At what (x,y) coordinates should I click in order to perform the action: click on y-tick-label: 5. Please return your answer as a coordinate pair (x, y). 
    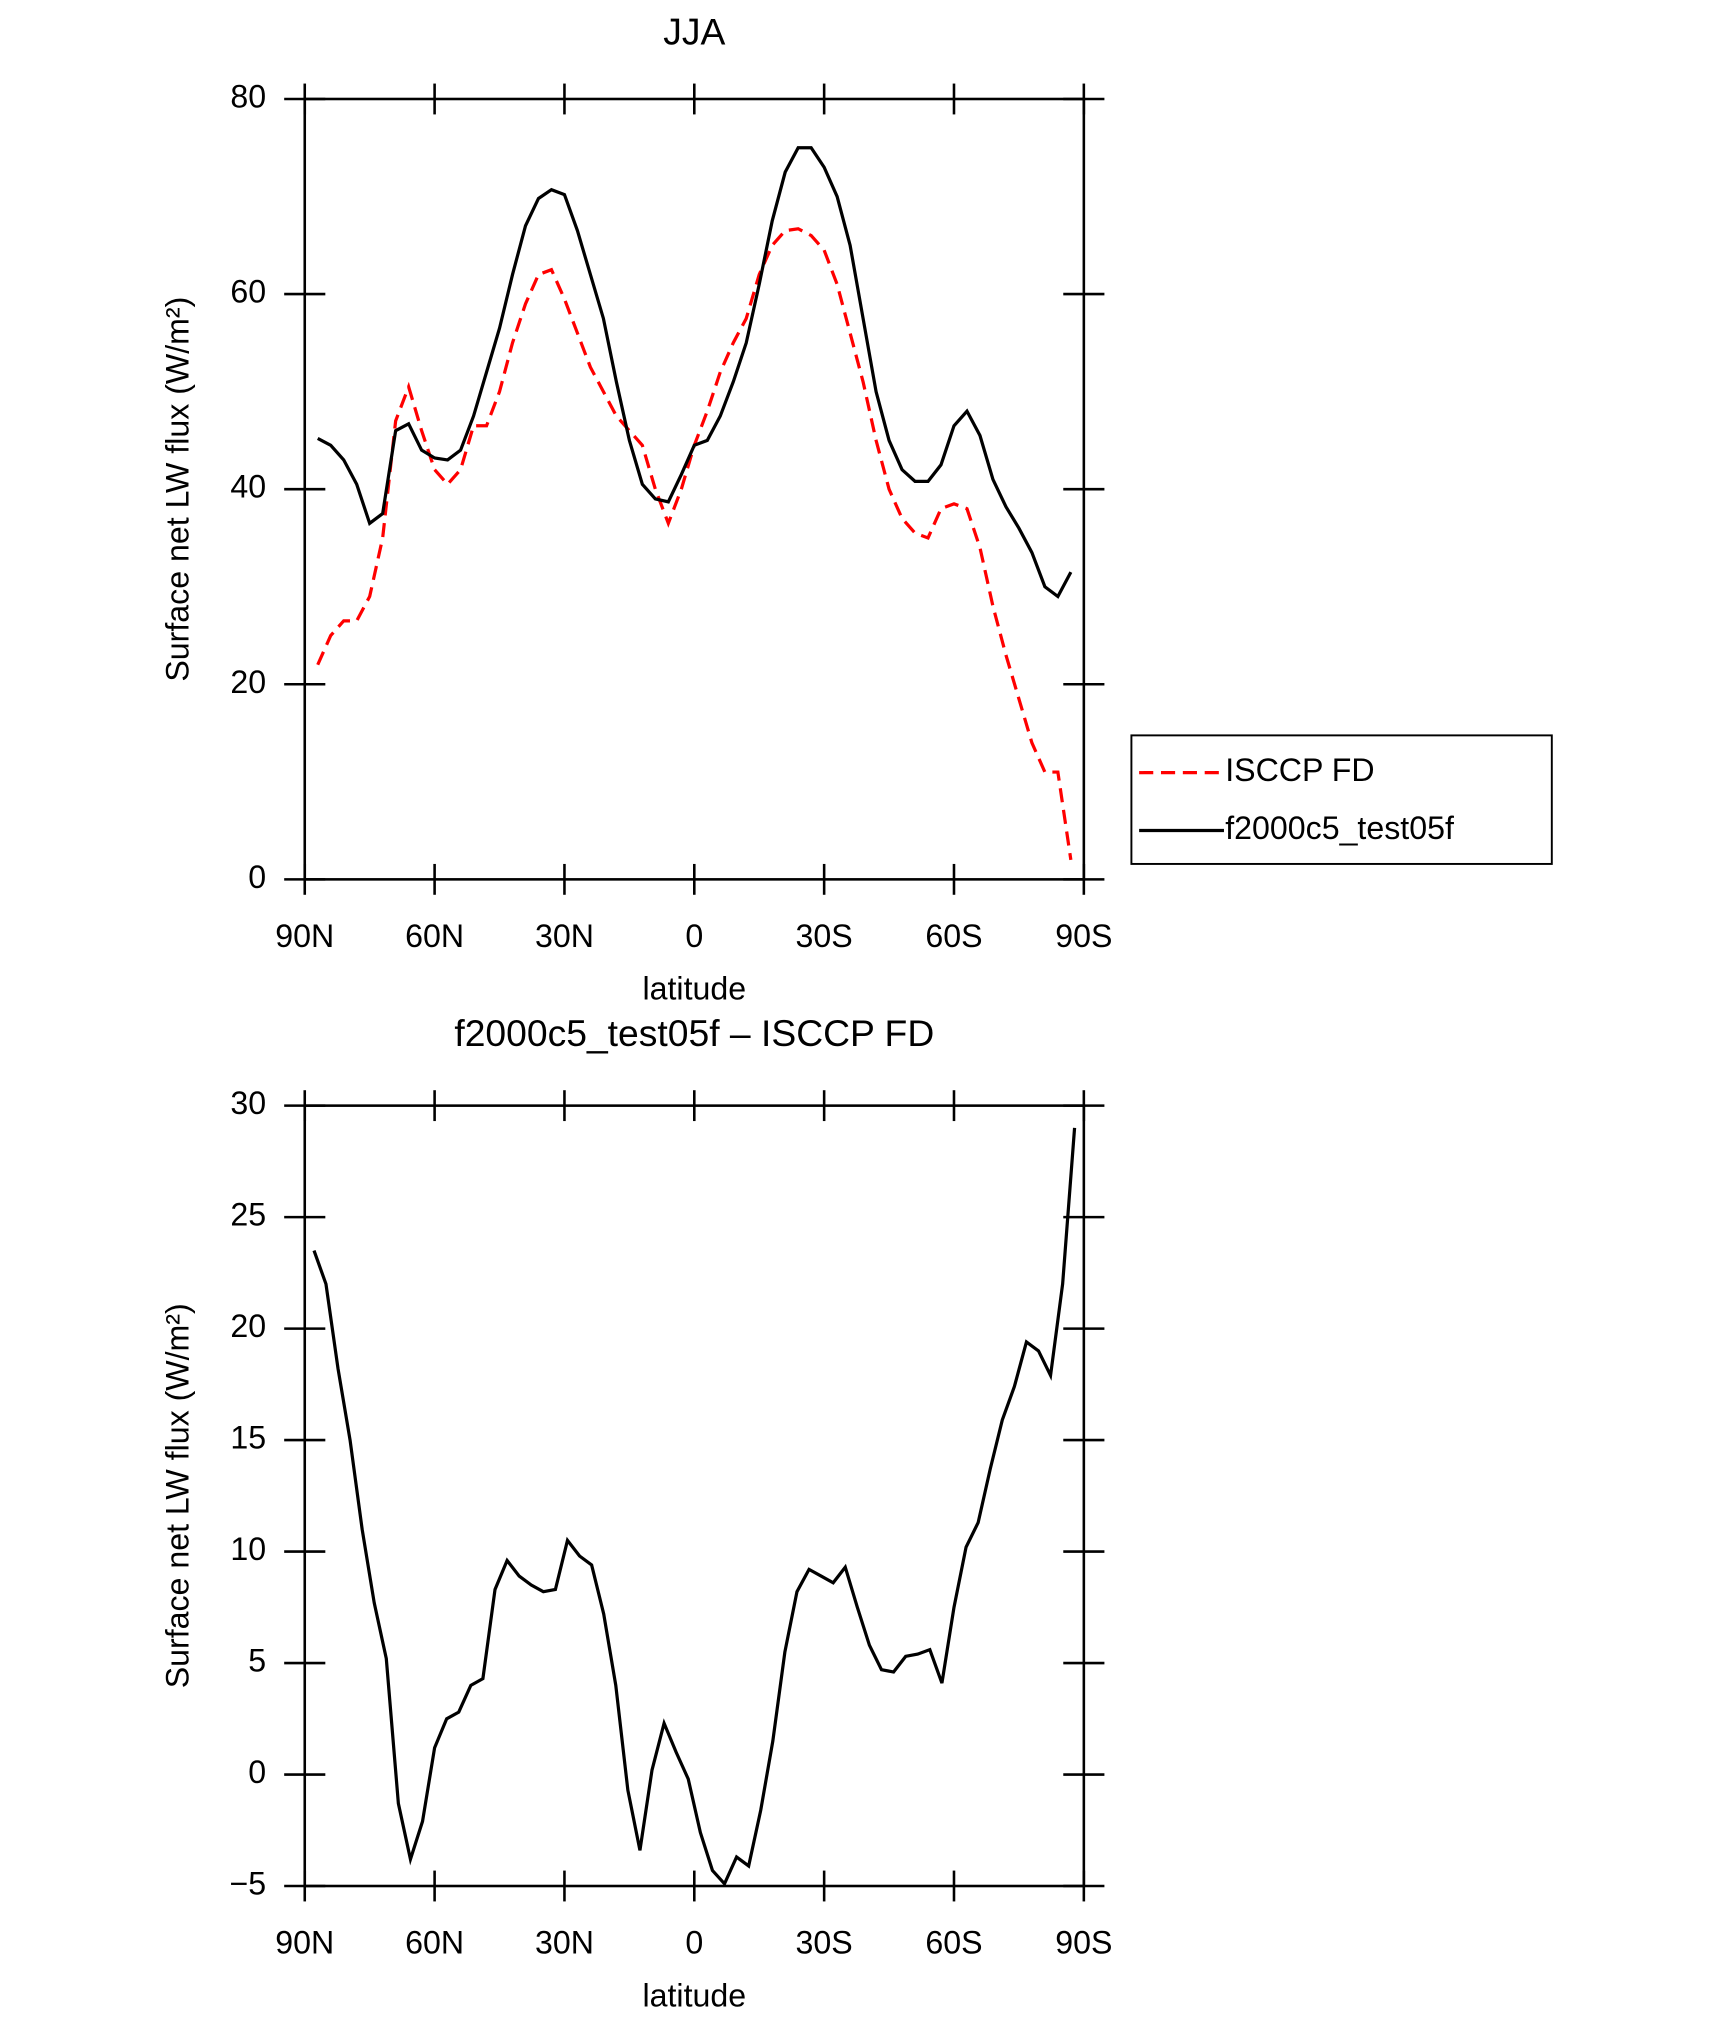
    Looking at the image, I should click on (257, 1661).